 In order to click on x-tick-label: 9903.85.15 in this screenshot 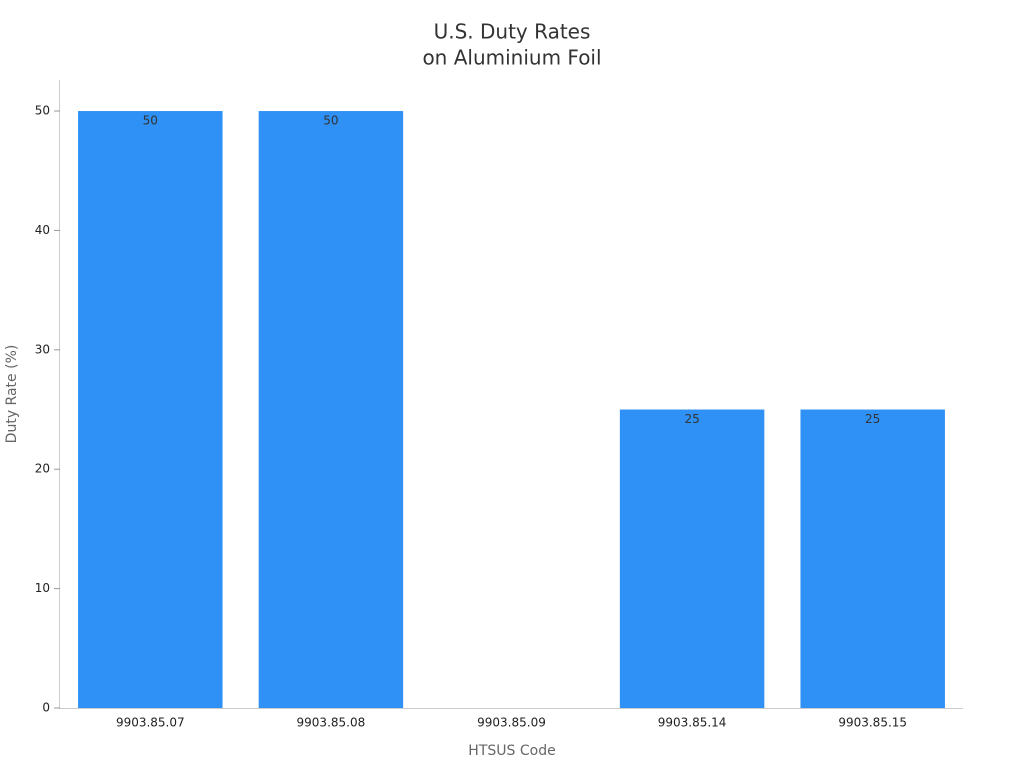, I will do `click(872, 723)`.